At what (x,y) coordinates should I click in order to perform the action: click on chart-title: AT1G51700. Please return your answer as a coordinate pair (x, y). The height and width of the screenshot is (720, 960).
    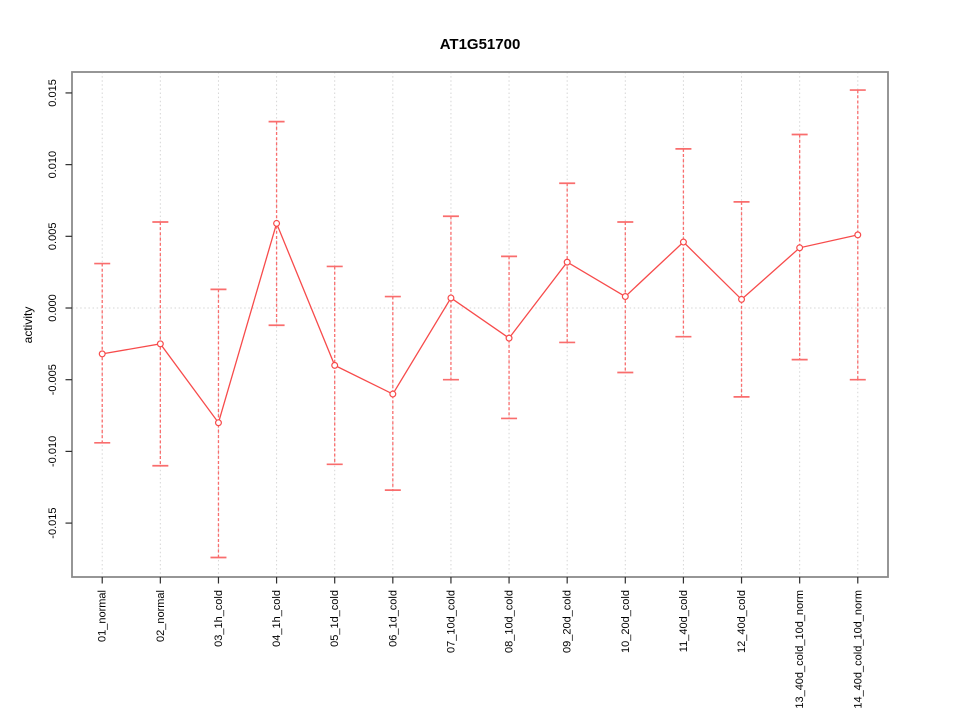
    Looking at the image, I should click on (480, 44).